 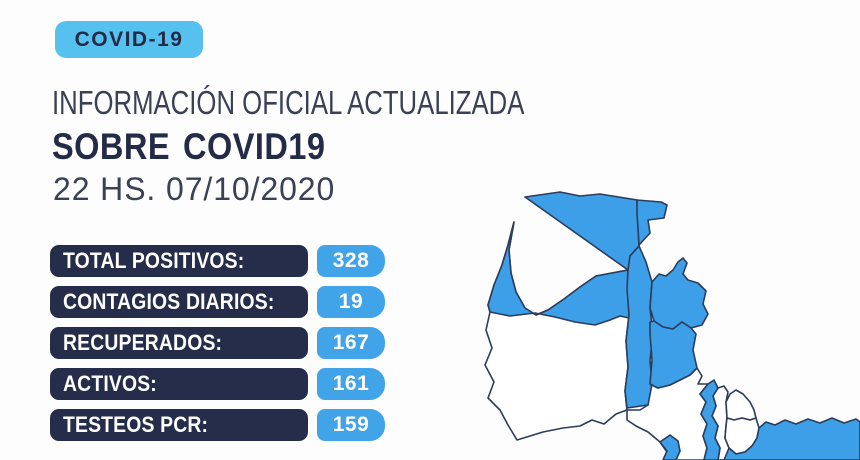 What do you see at coordinates (652, 222) in the screenshot?
I see `map-region-northeast` at bounding box center [652, 222].